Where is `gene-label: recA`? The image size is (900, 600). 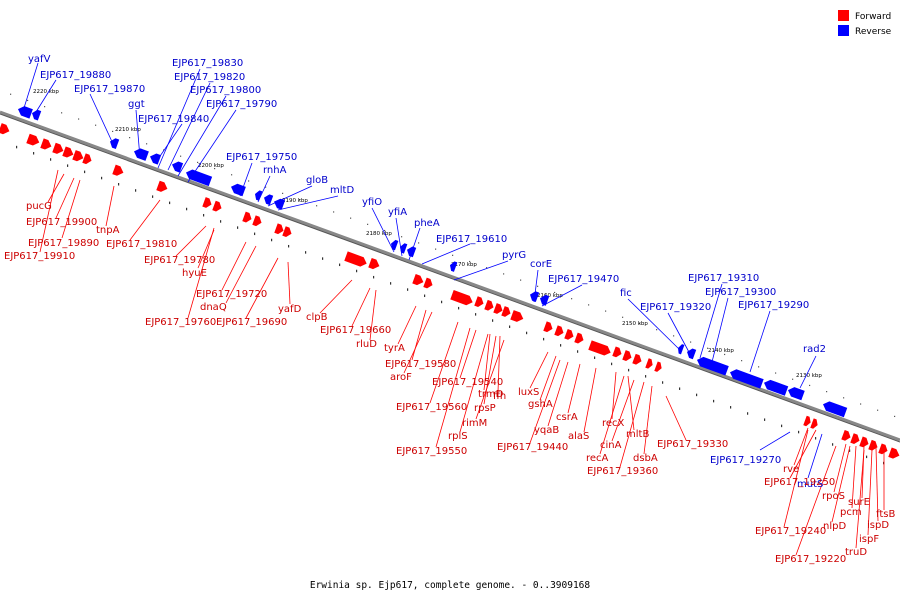 gene-label: recA is located at coordinates (597, 458).